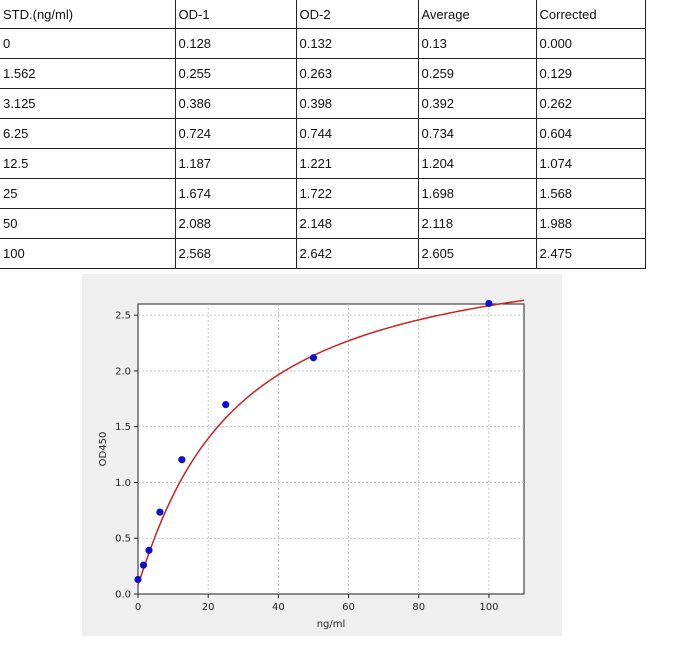 The image size is (676, 648). I want to click on table-cell: 0.744, so click(357, 133).